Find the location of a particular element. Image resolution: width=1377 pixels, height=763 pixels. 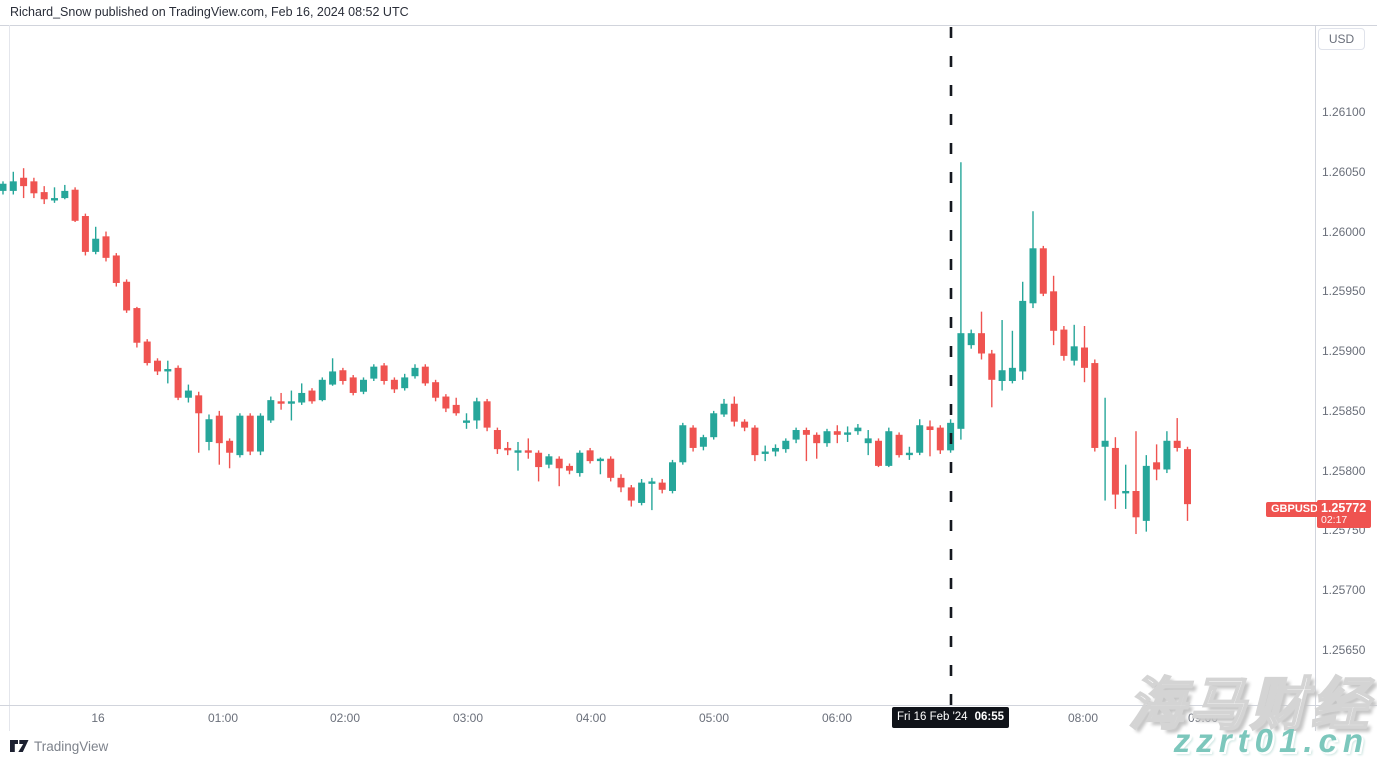

time-axis-label: 05:00 is located at coordinates (714, 718).